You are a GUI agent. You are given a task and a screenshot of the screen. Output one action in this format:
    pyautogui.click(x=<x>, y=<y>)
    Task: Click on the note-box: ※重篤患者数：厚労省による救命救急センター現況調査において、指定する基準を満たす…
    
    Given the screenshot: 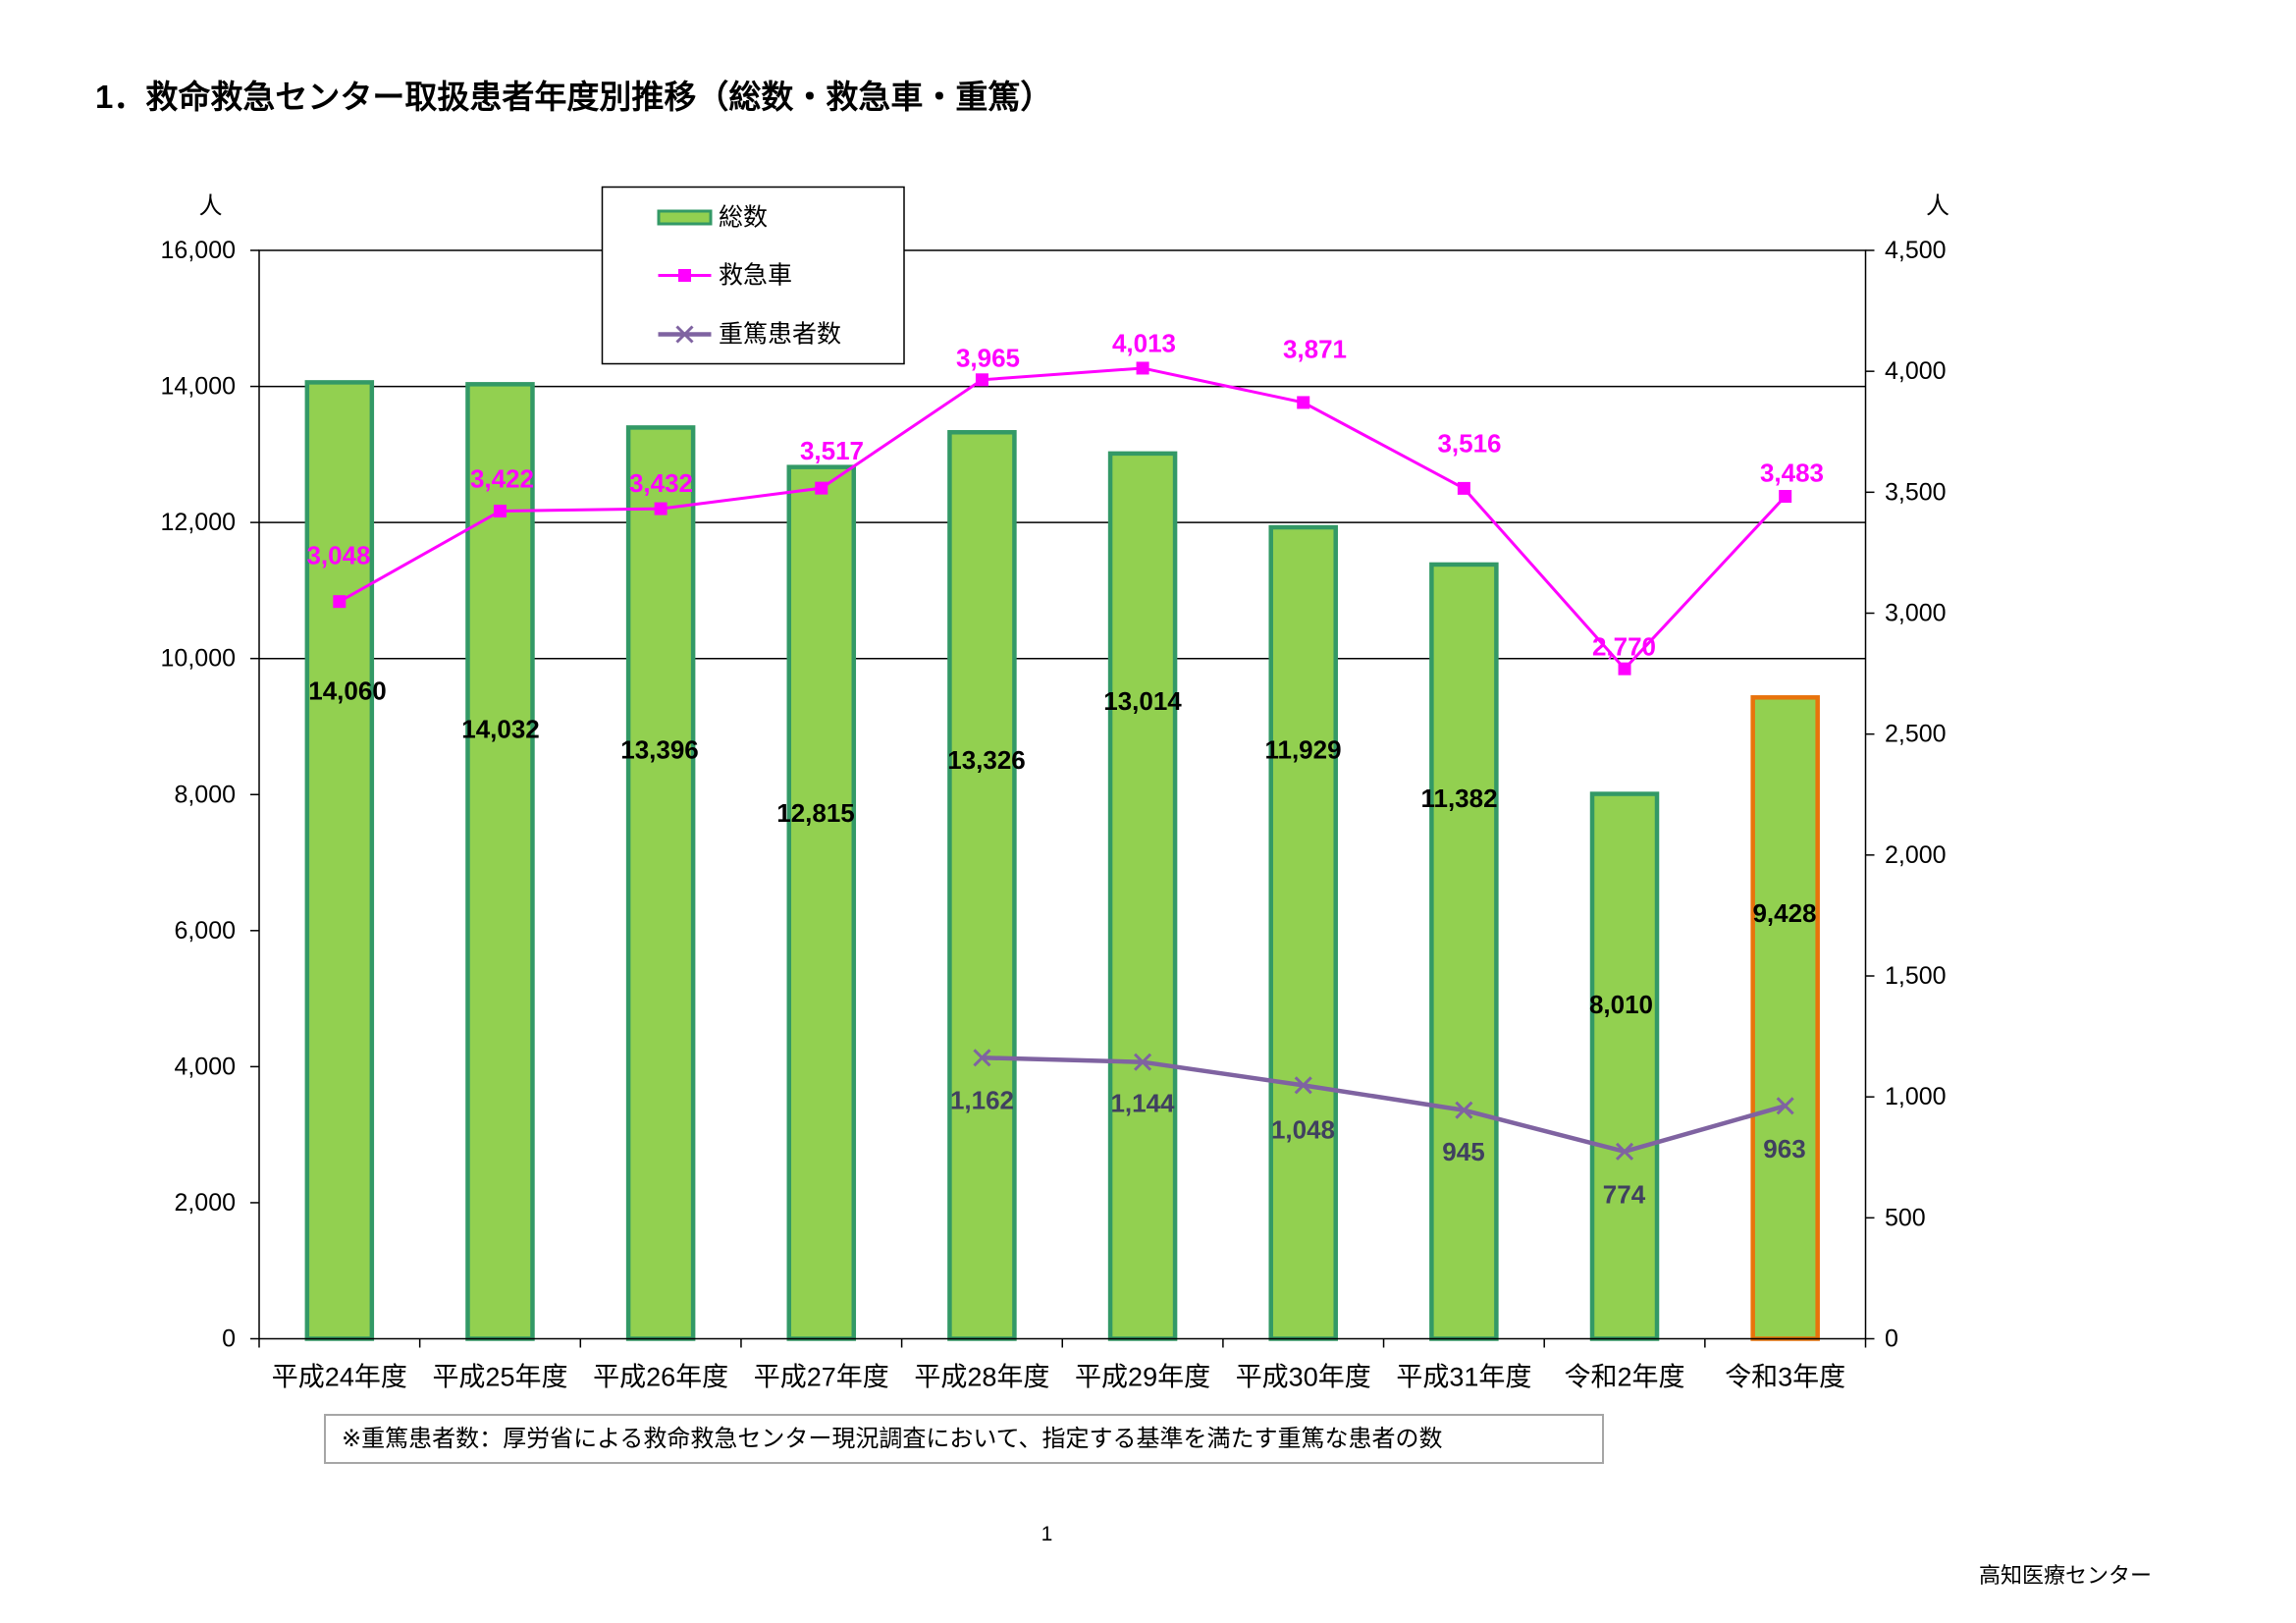 What is the action you would take?
    pyautogui.click(x=964, y=1439)
    